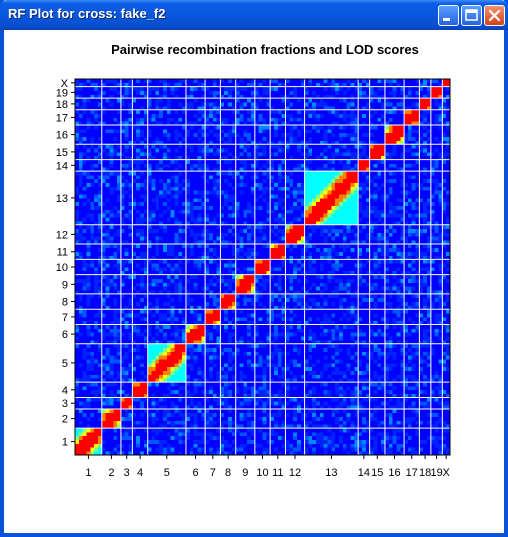 This screenshot has height=537, width=508. I want to click on close-button, so click(494, 15).